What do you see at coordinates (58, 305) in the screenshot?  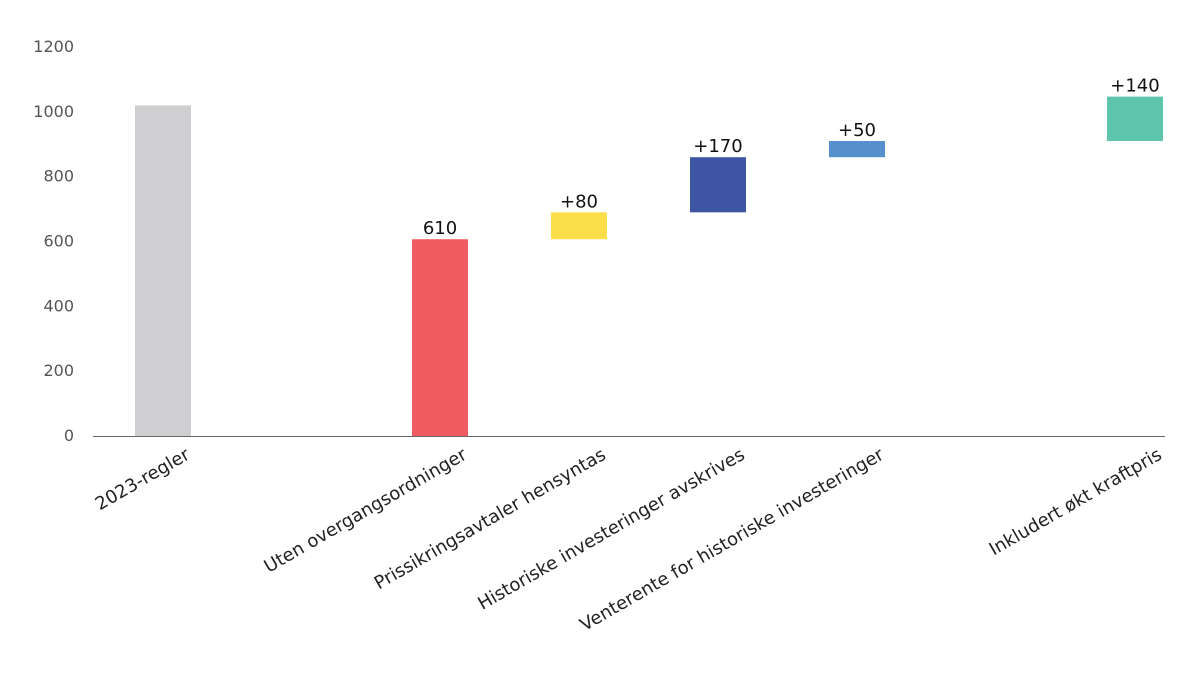 I see `y-tick-label: 400` at bounding box center [58, 305].